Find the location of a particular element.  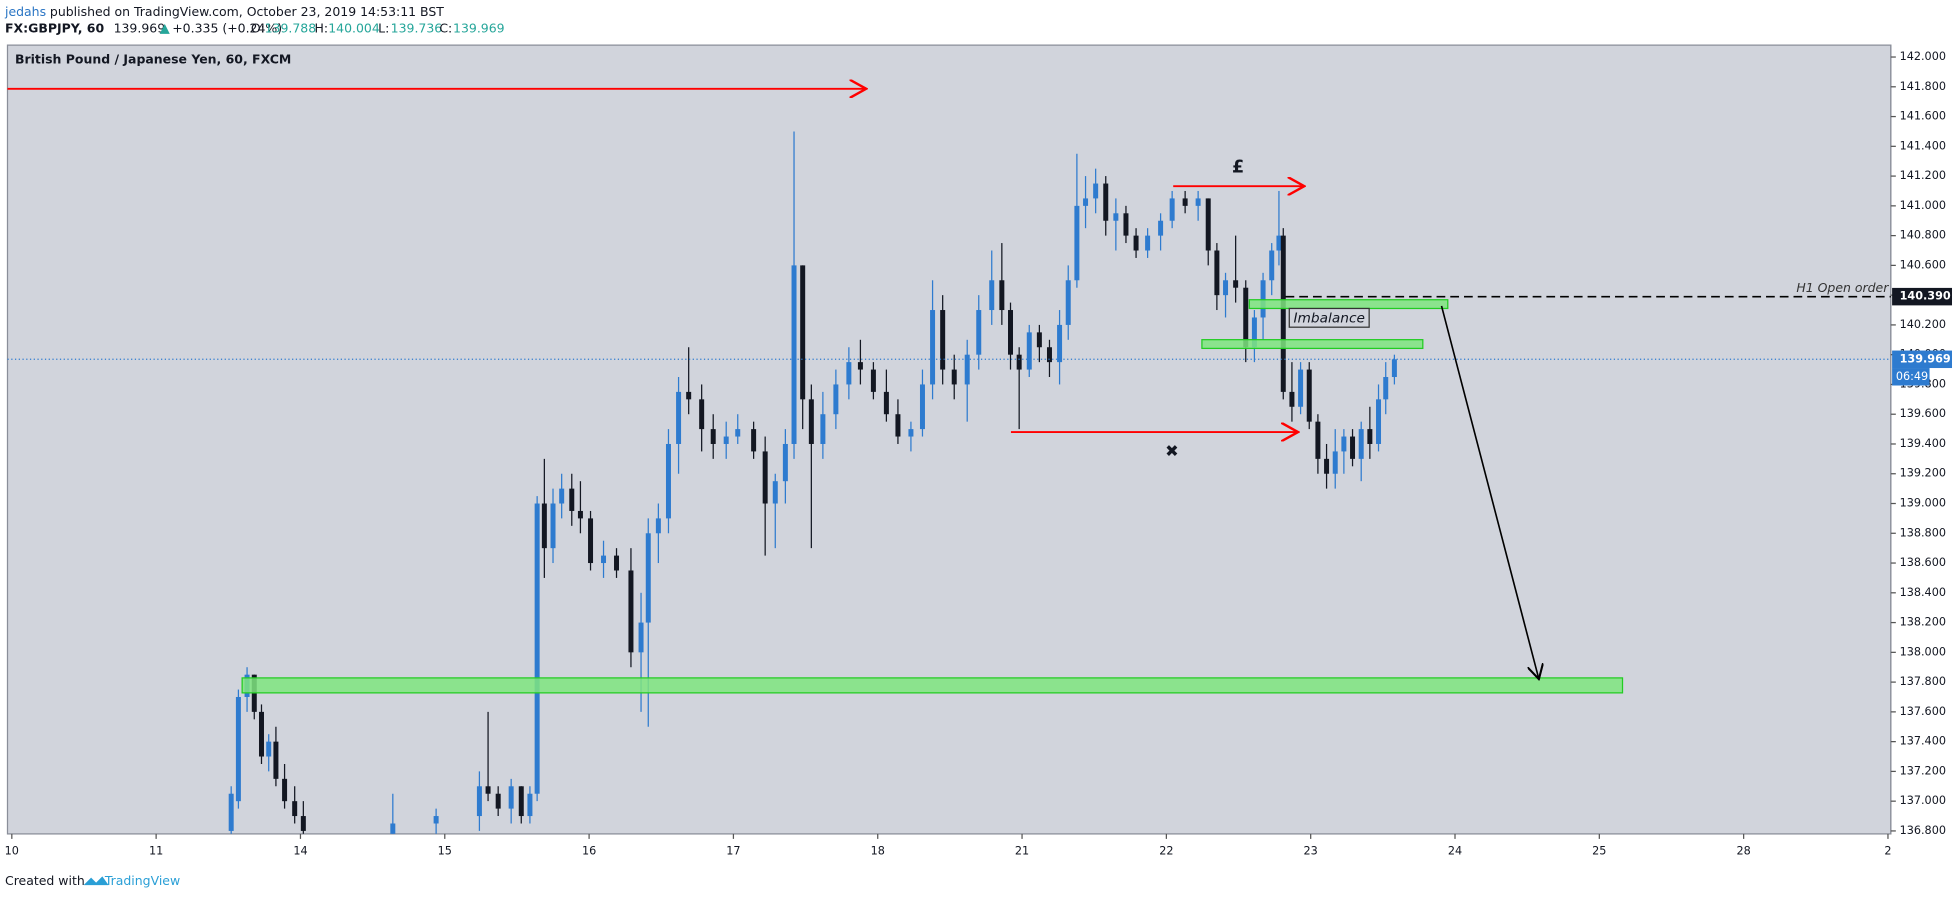

author: jedahs is located at coordinates (25, 11).